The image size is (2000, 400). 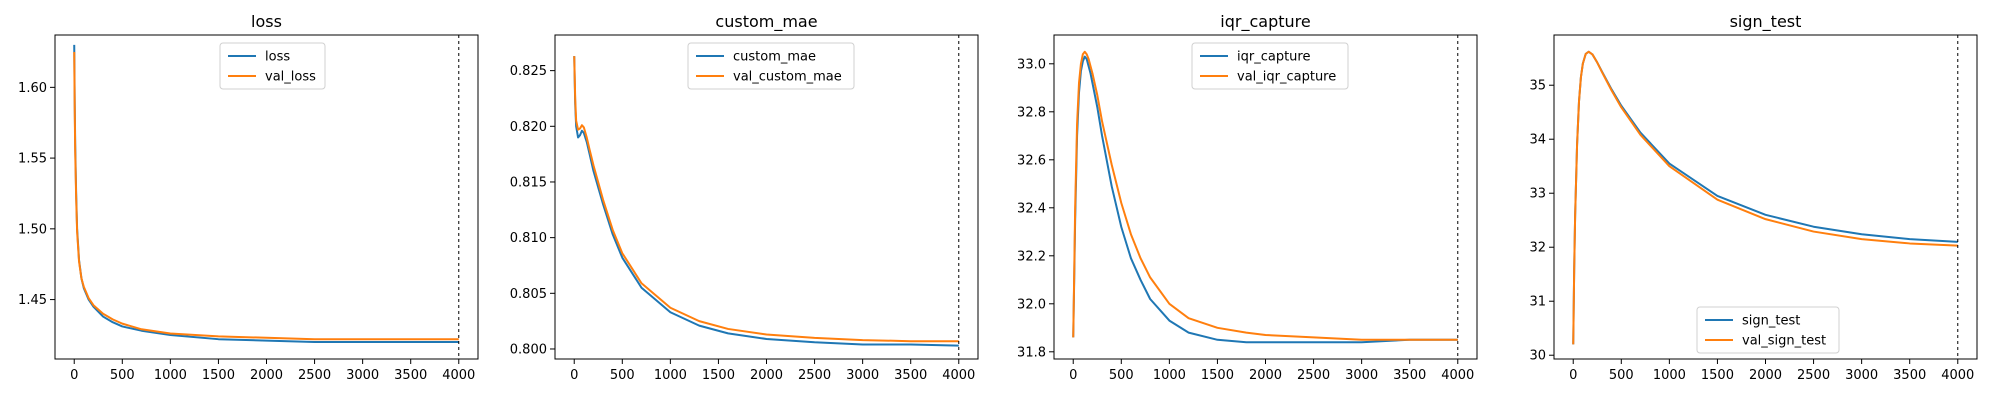 What do you see at coordinates (1537, 194) in the screenshot?
I see `y-tick-label: 33` at bounding box center [1537, 194].